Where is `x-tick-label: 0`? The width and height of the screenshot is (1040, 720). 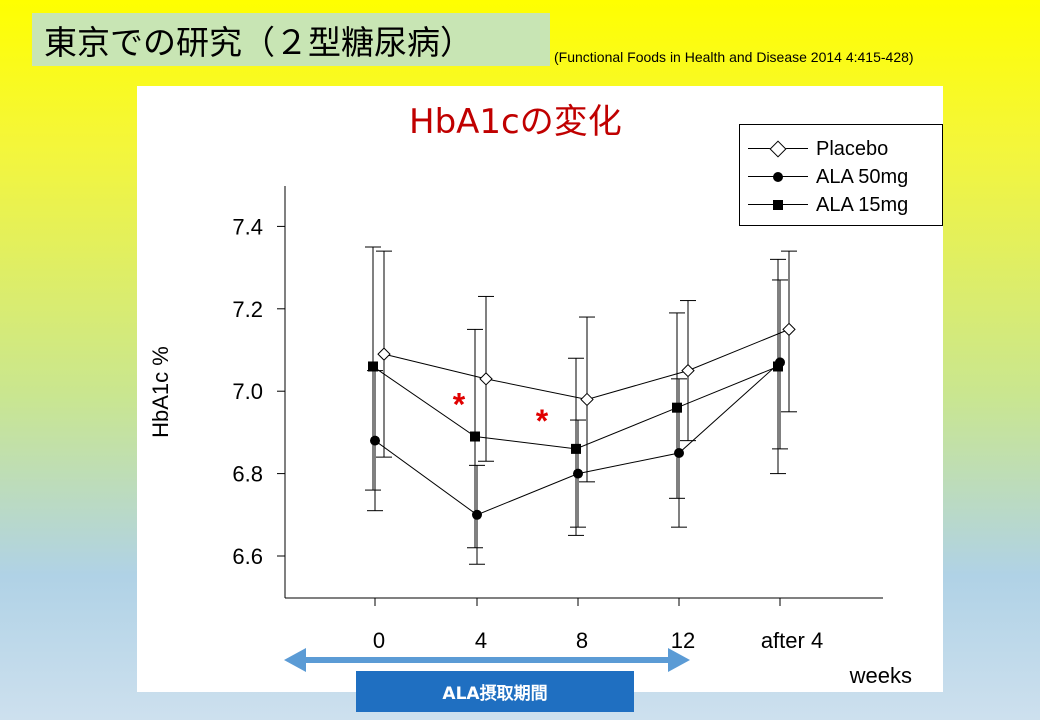 x-tick-label: 0 is located at coordinates (379, 640).